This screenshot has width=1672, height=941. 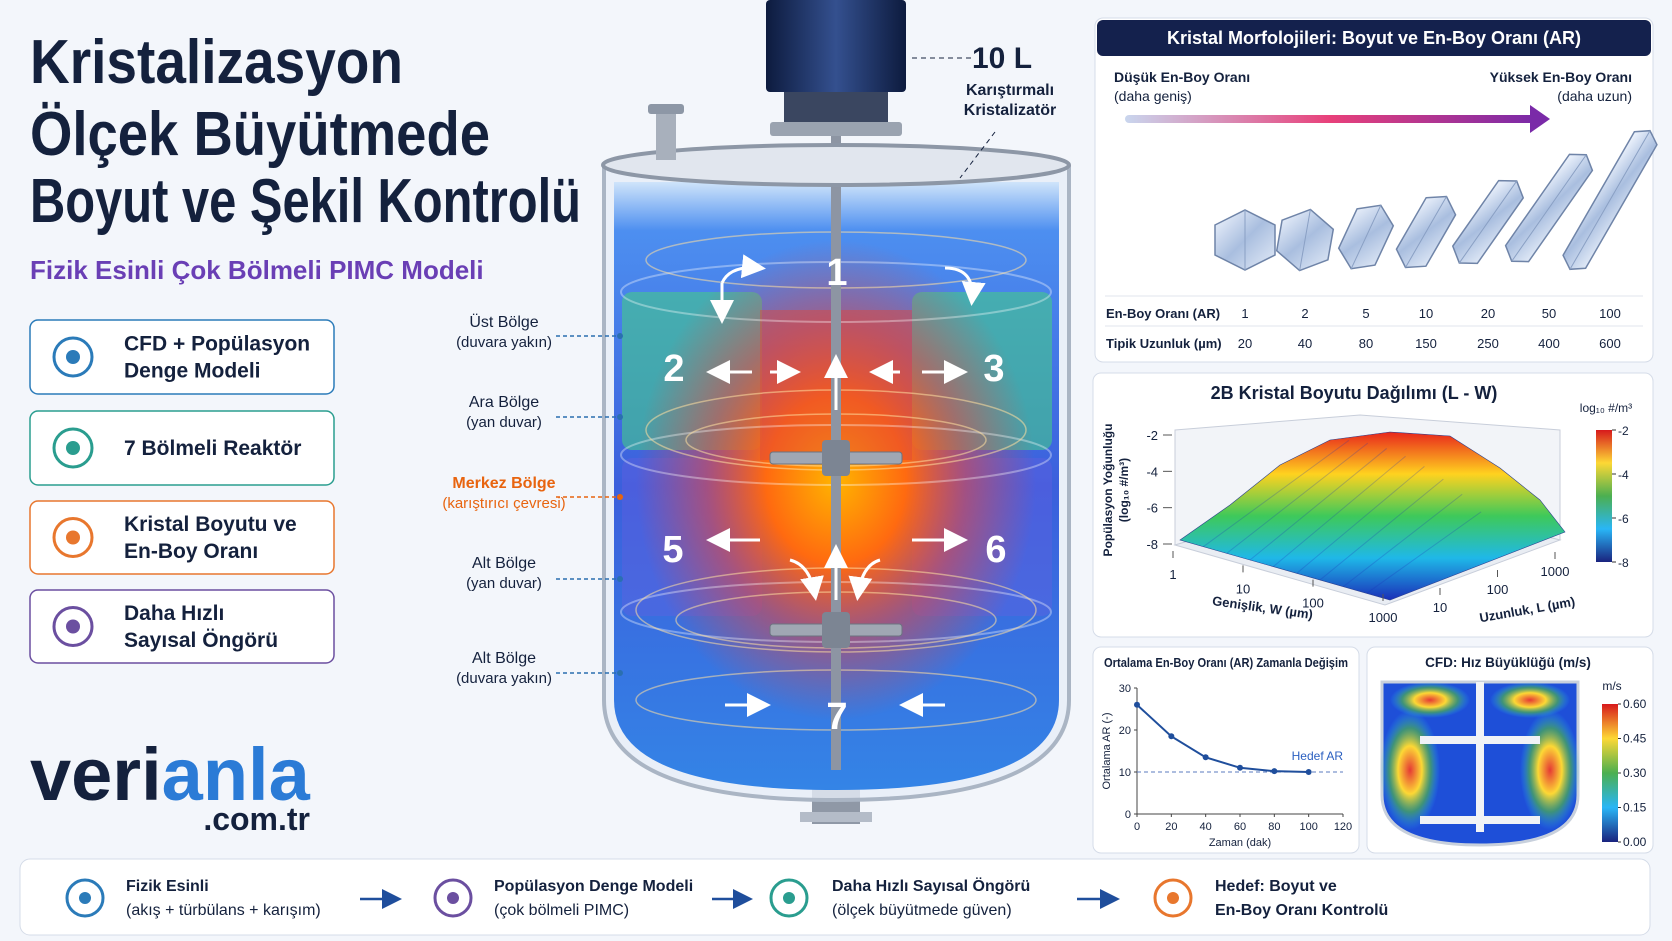 What do you see at coordinates (1244, 313) in the screenshot?
I see `table-cell: 1` at bounding box center [1244, 313].